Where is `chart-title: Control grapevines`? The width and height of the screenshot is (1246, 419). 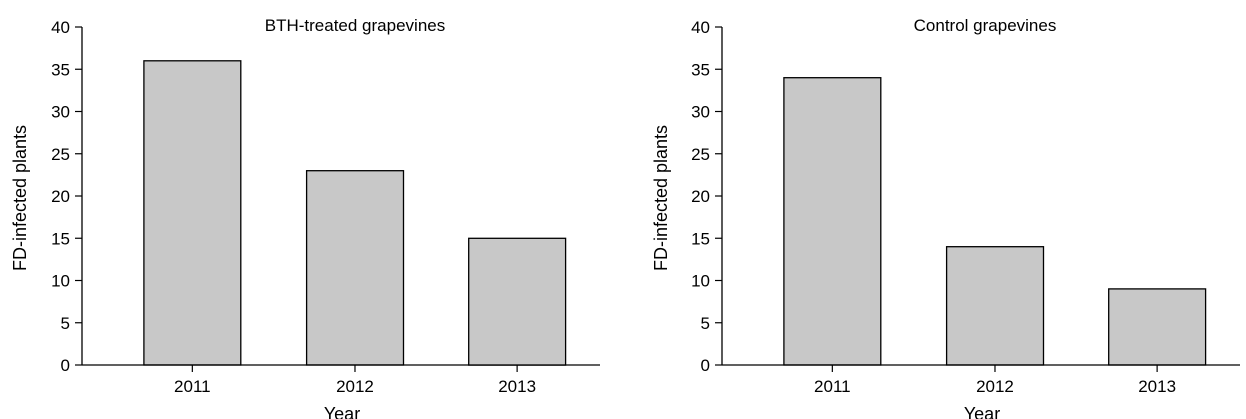 chart-title: Control grapevines is located at coordinates (985, 25).